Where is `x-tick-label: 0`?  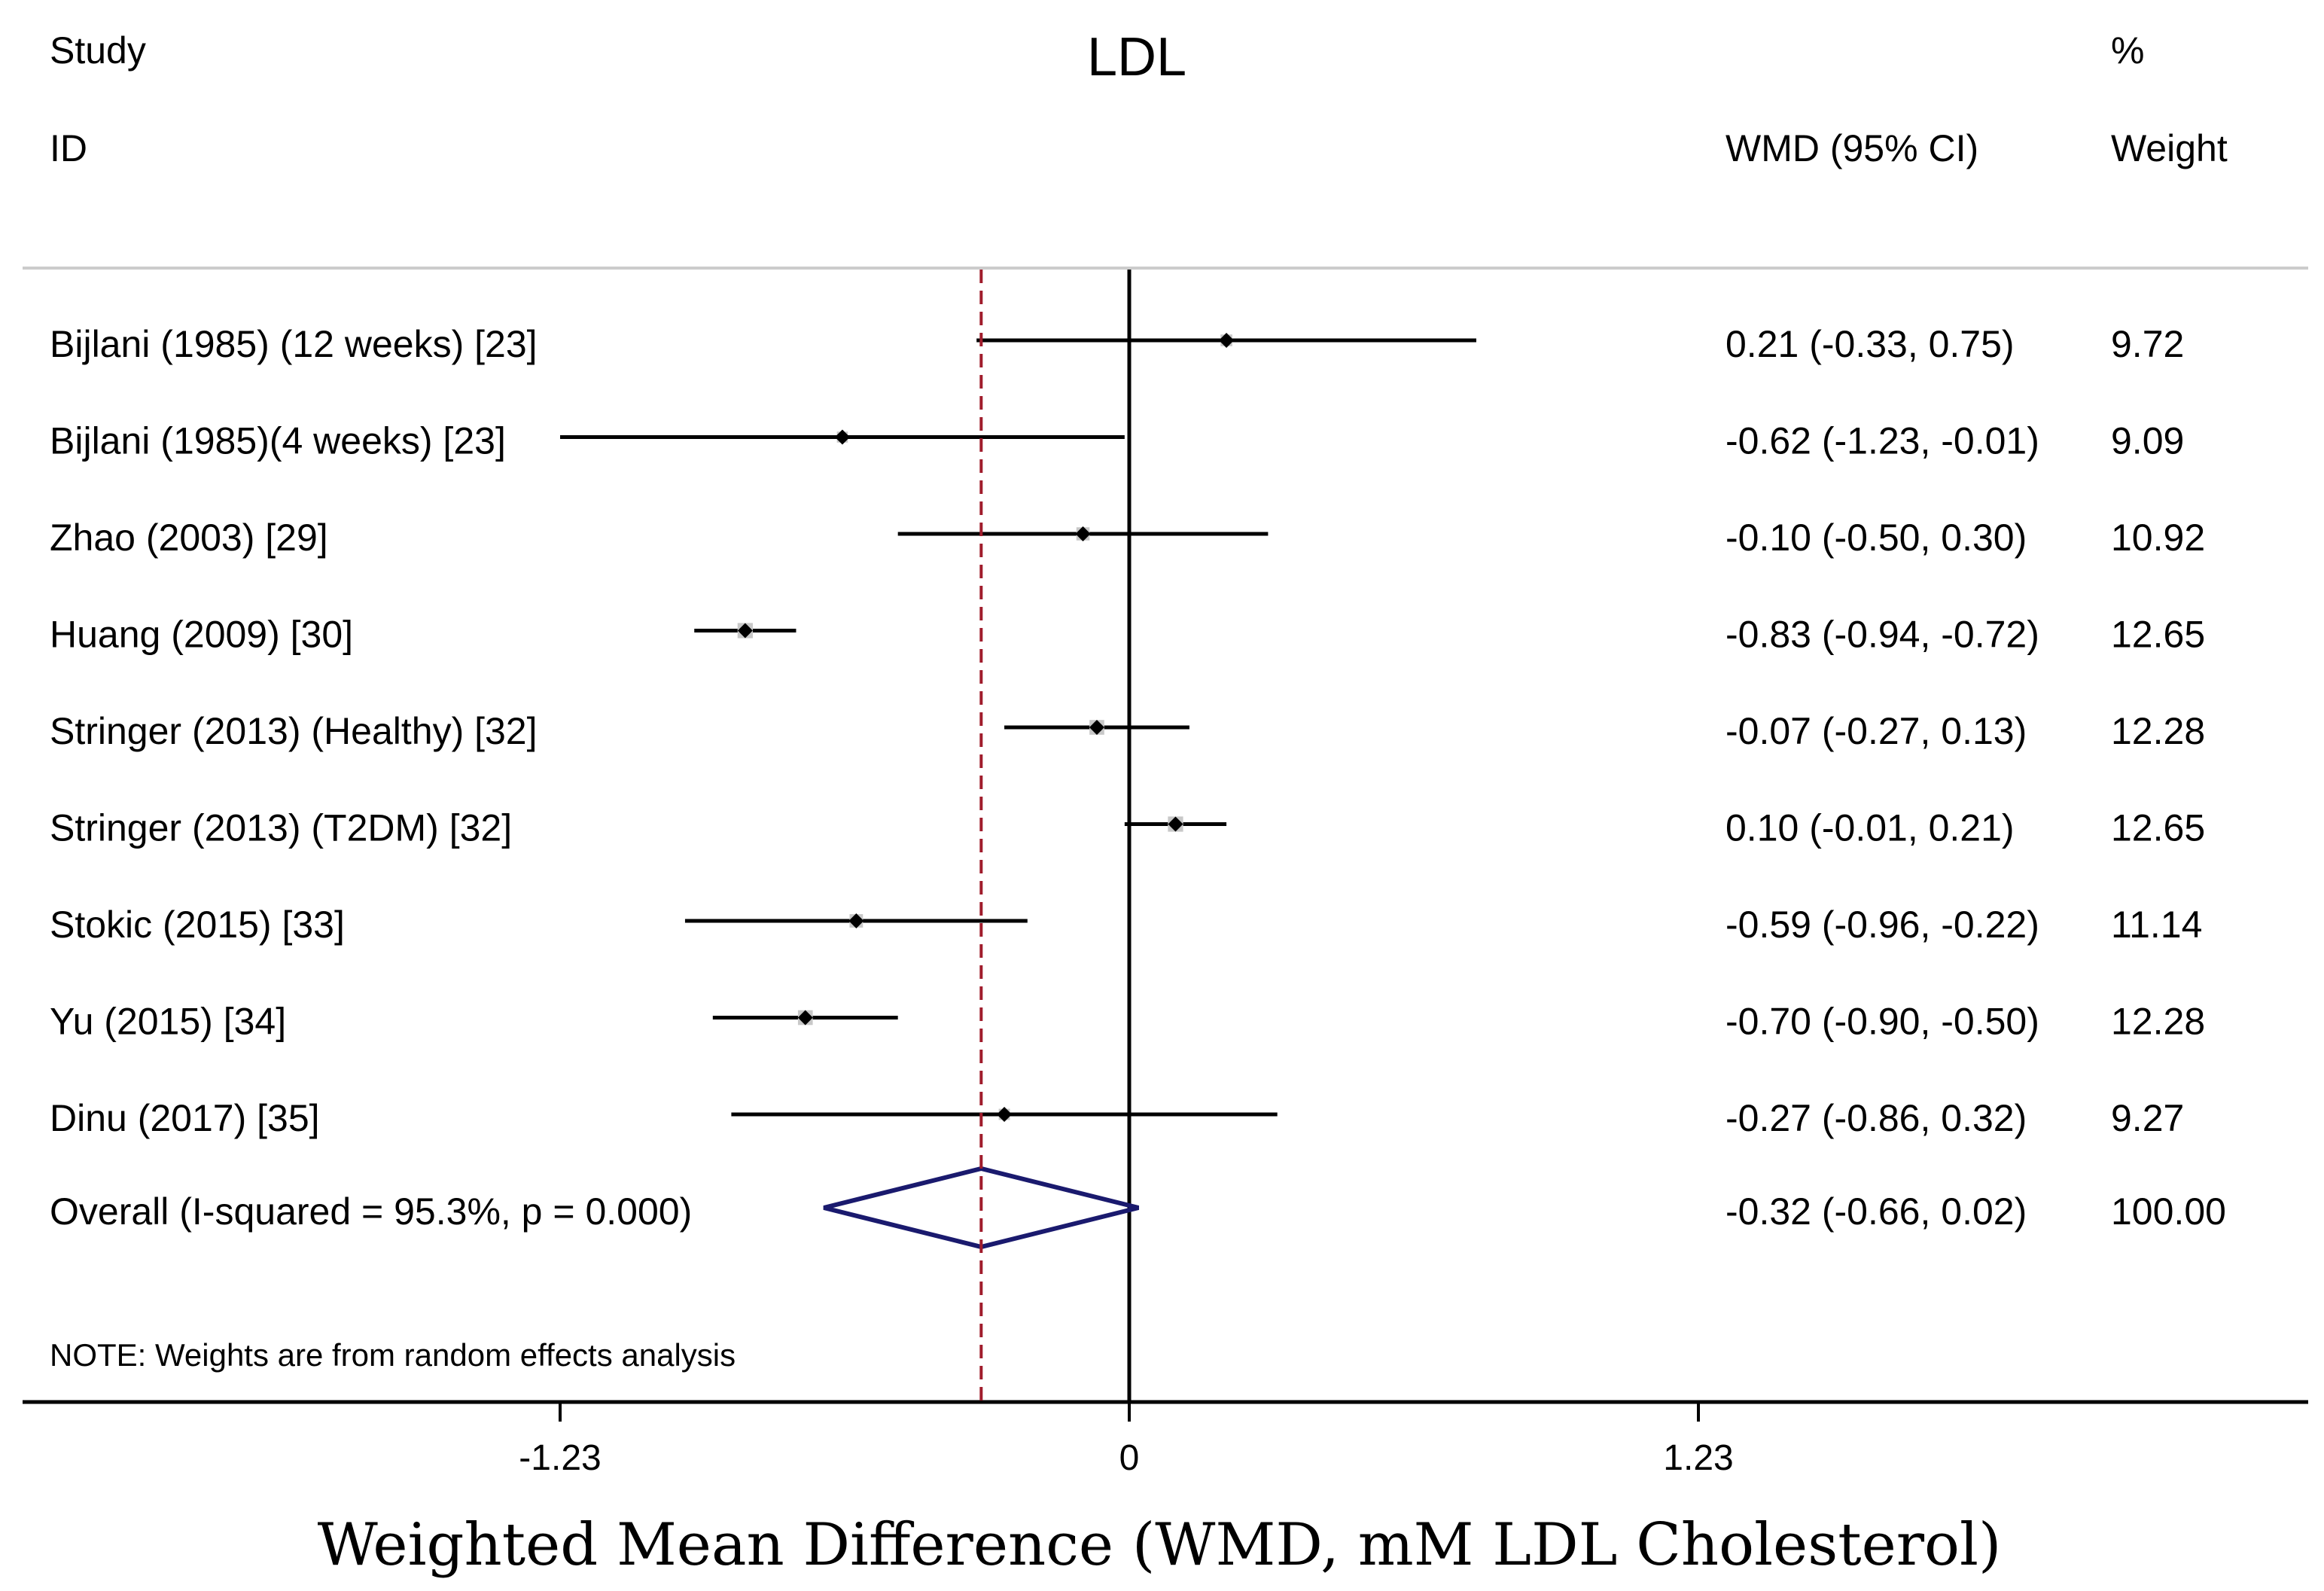
x-tick-label: 0 is located at coordinates (1129, 1458).